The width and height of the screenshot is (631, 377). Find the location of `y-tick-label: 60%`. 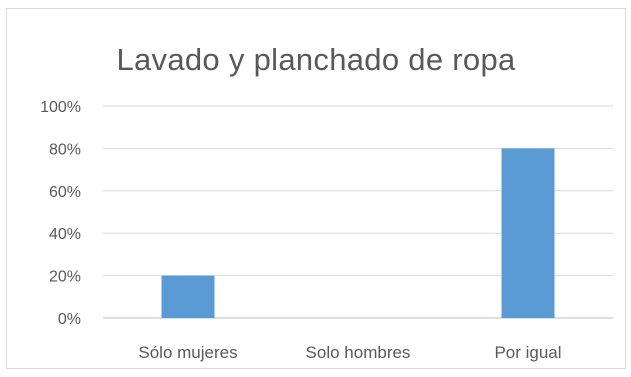

y-tick-label: 60% is located at coordinates (65, 192).